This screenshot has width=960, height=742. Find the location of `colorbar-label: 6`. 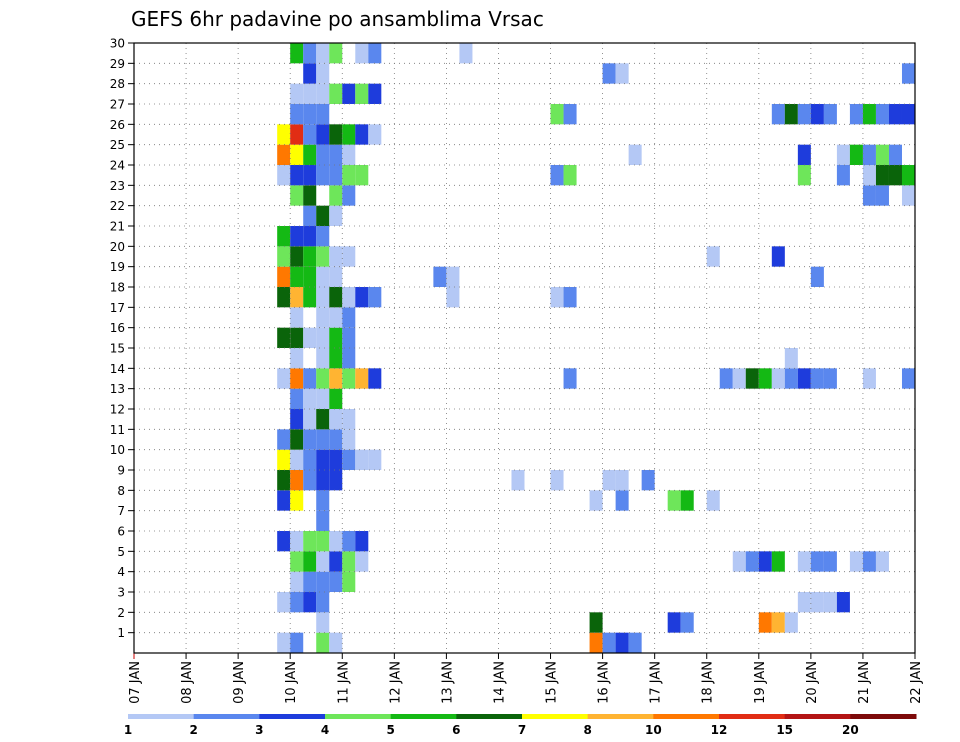

colorbar-label: 6 is located at coordinates (456, 730).